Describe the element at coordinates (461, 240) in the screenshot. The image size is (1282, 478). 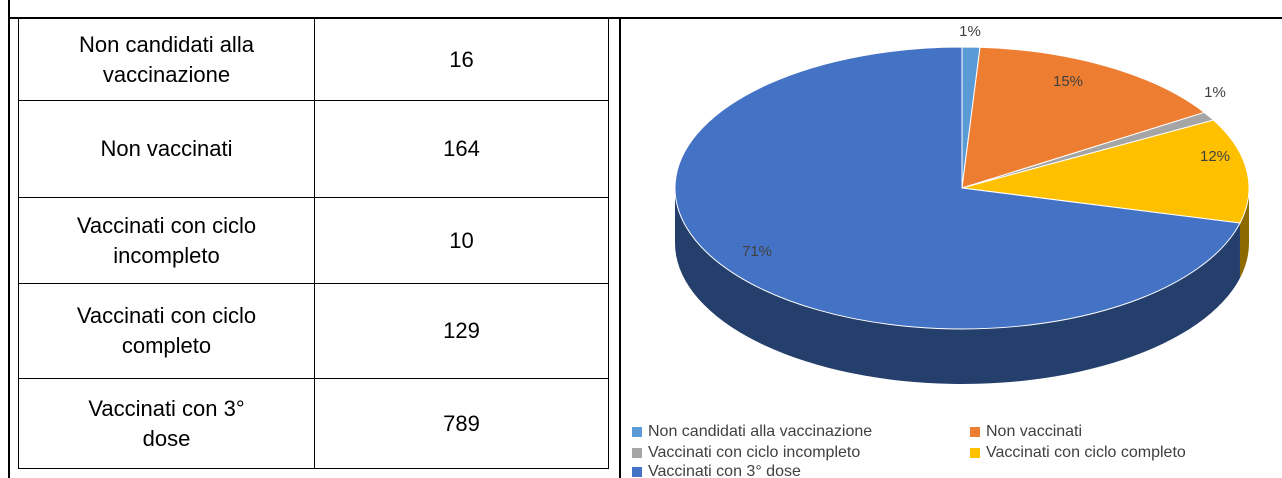
I see `cell-value: 10` at that location.